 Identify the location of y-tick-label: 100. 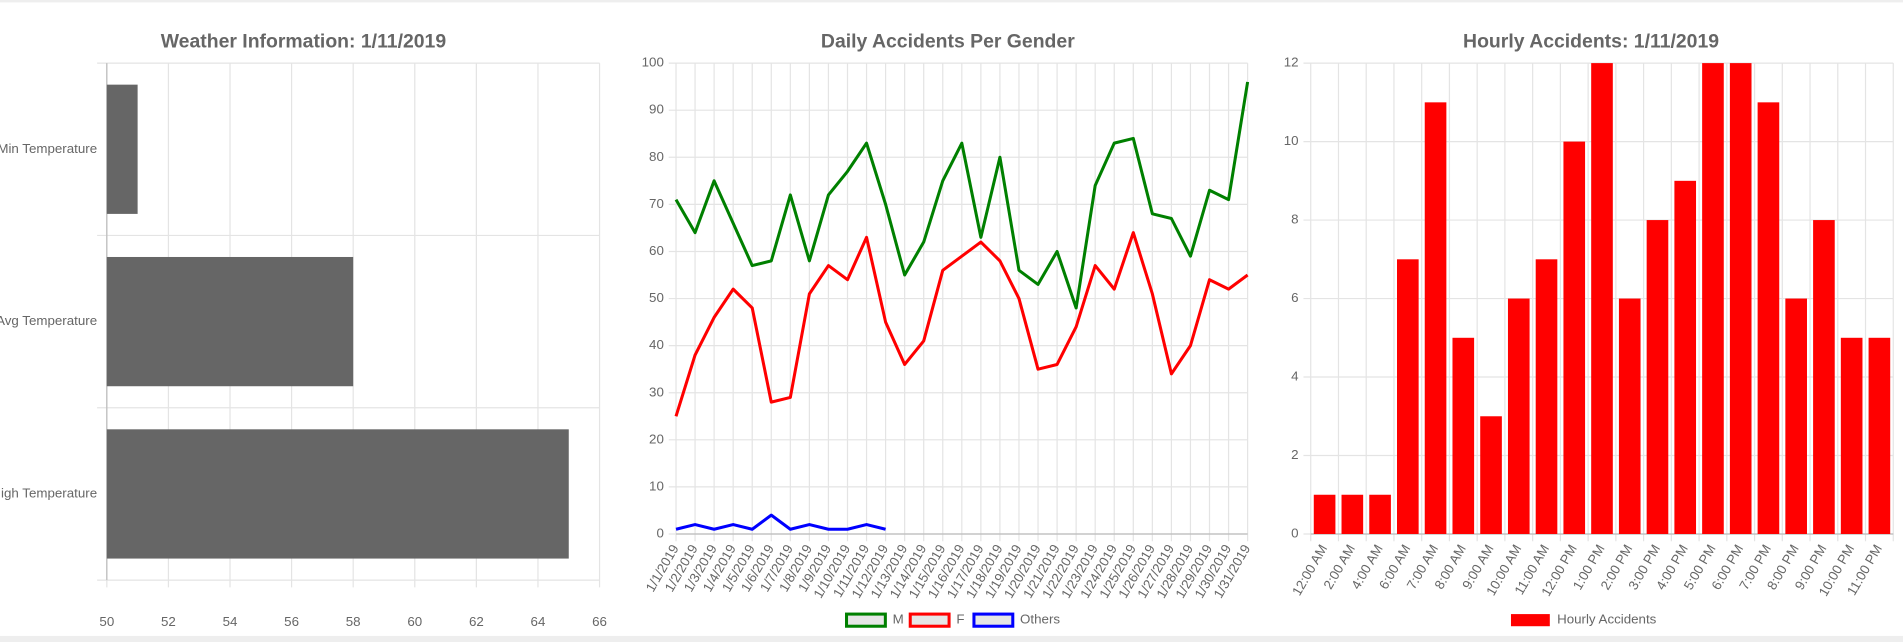
(653, 62).